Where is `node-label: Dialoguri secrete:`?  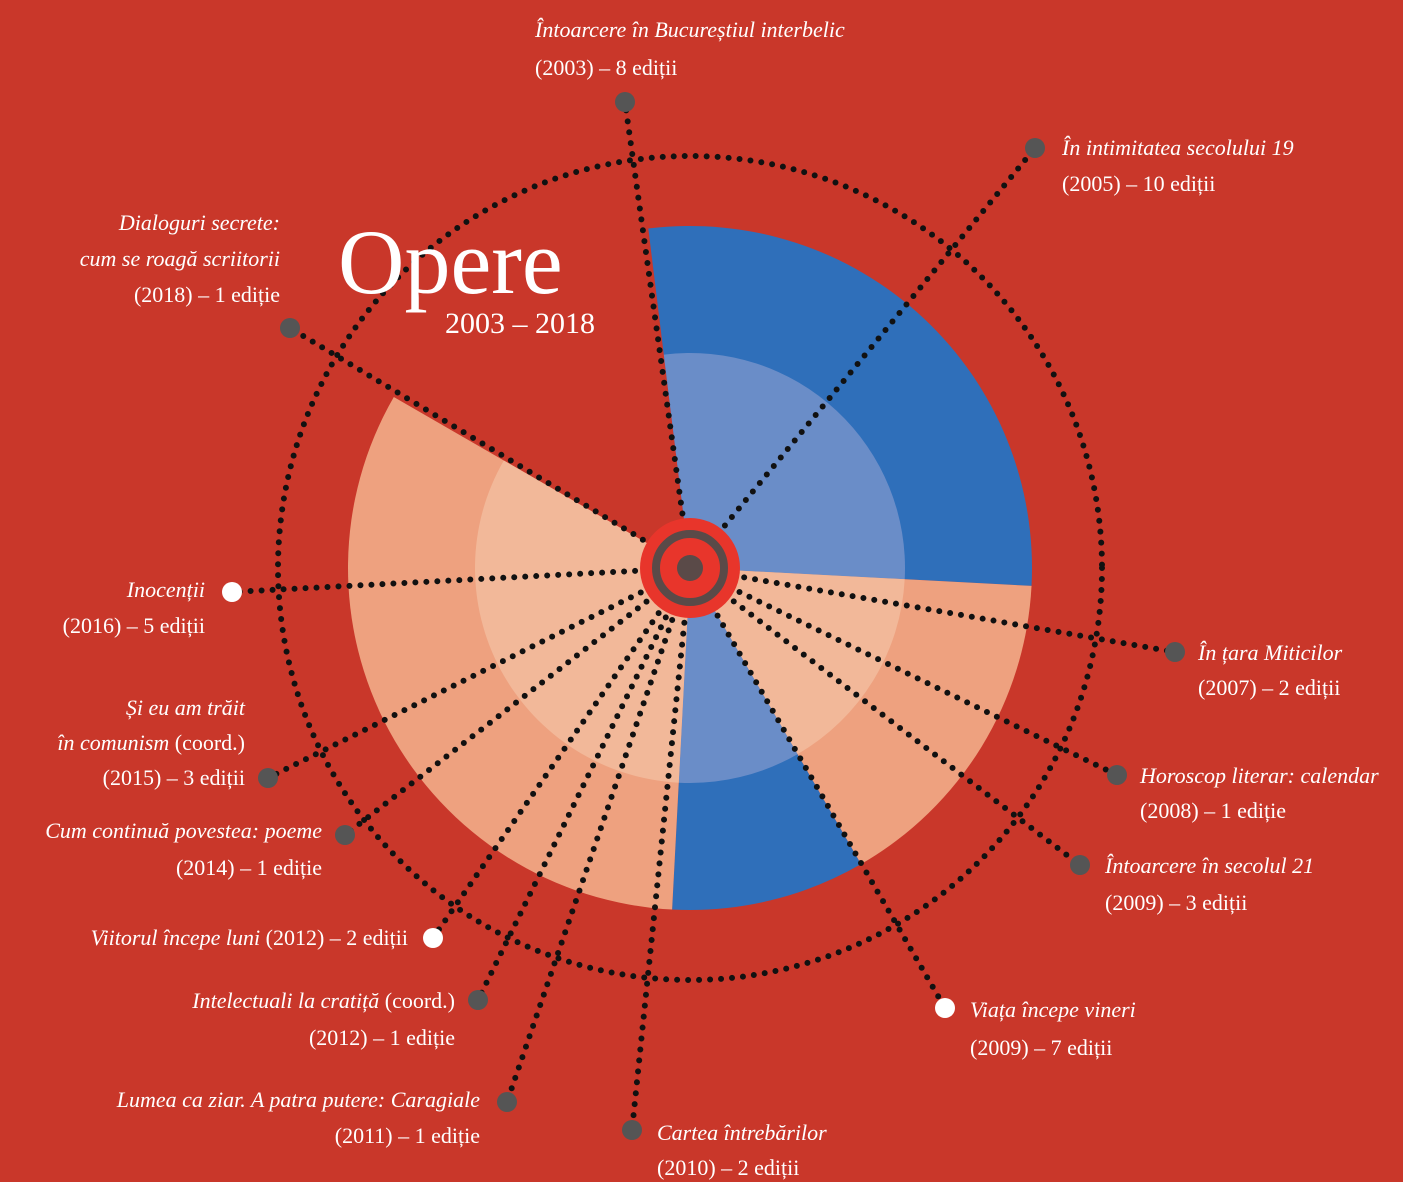 node-label: Dialoguri secrete: is located at coordinates (199, 222).